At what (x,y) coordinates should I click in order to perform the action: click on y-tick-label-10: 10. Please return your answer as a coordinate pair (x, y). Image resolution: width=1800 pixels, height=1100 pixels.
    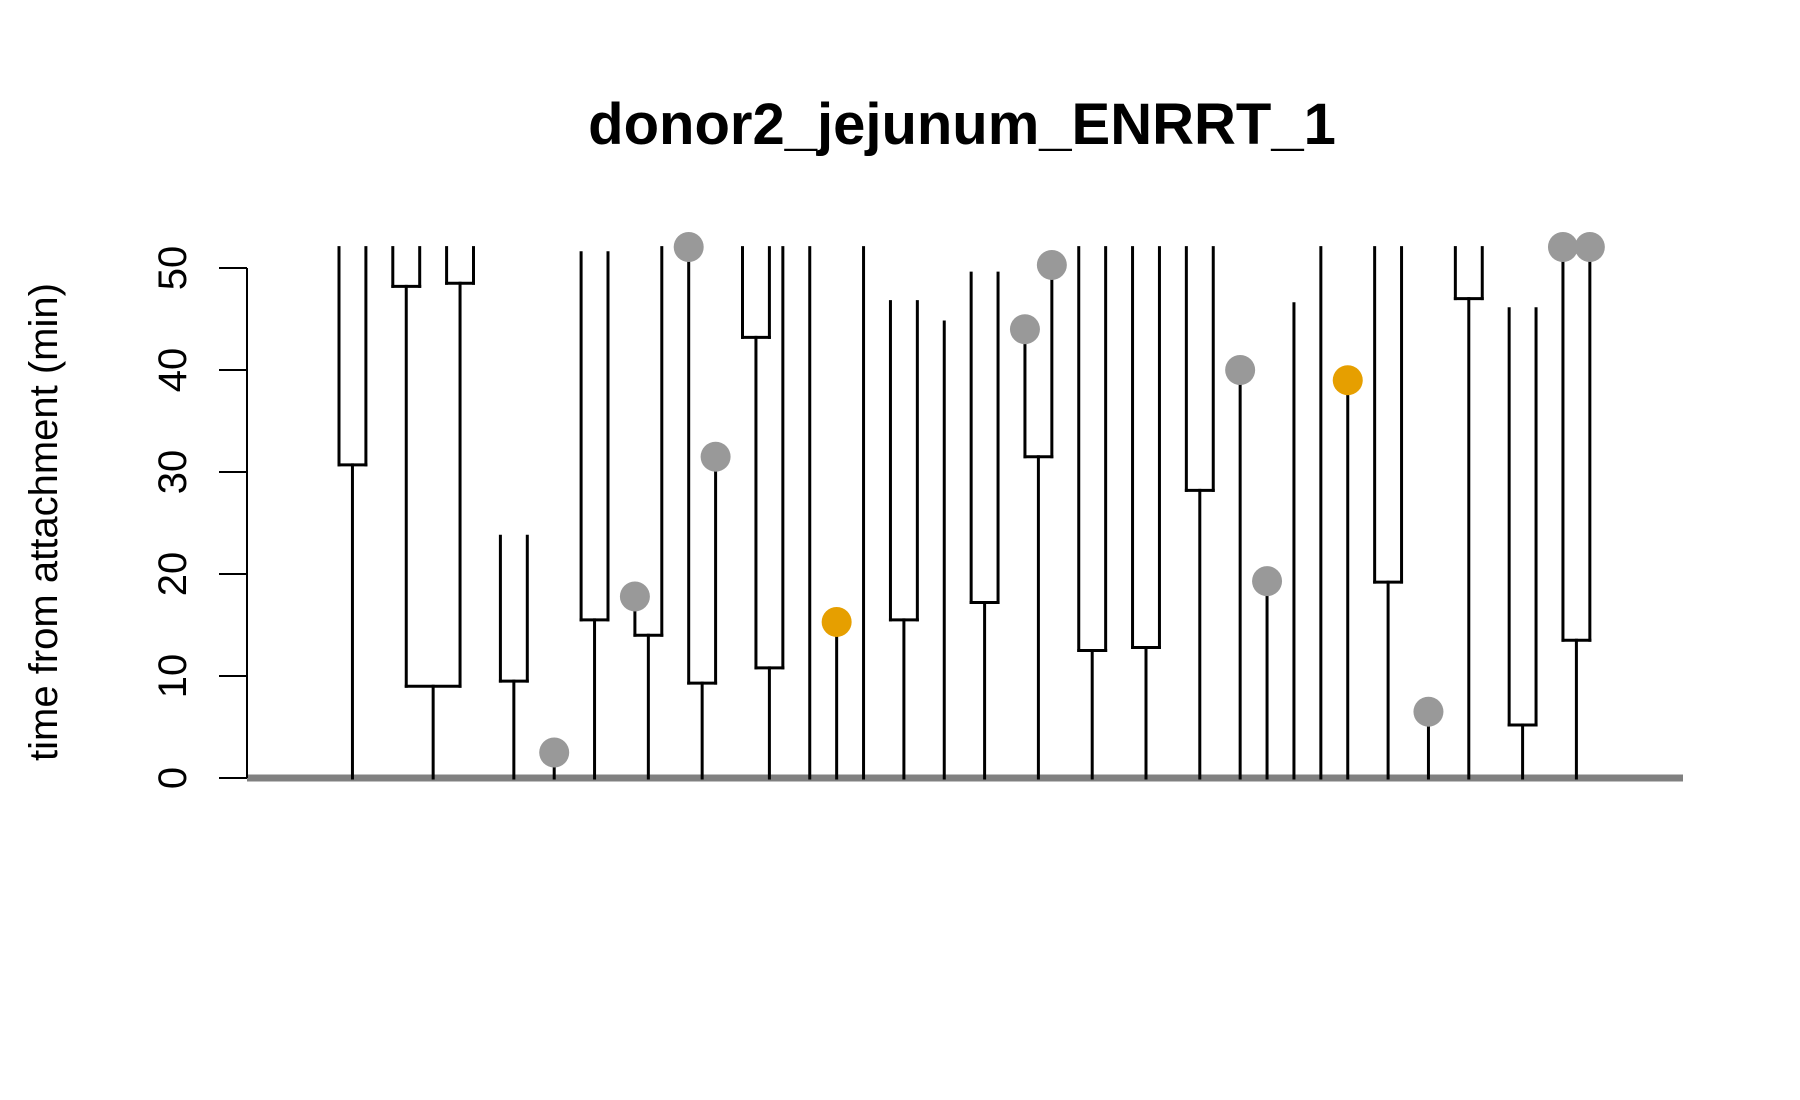
    Looking at the image, I should click on (173, 676).